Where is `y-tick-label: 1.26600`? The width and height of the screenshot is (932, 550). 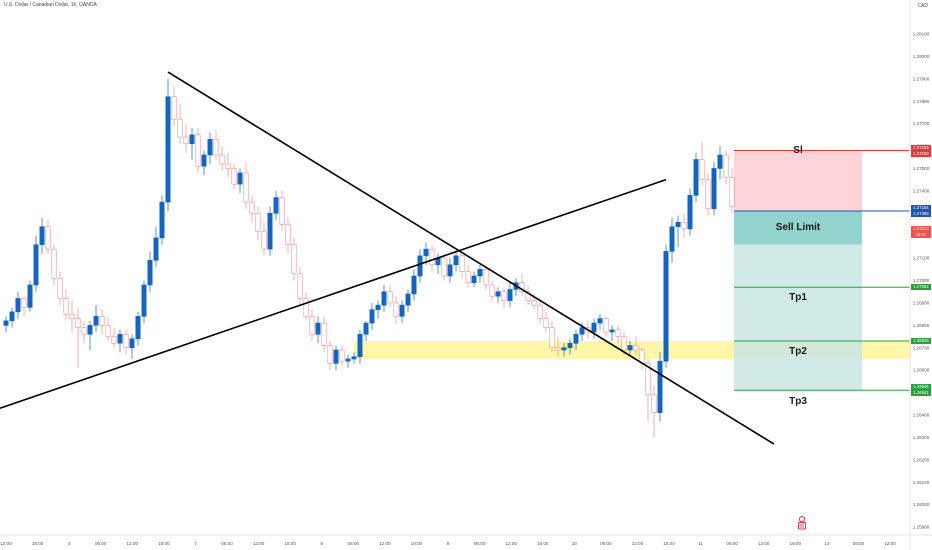
y-tick-label: 1.26600 is located at coordinates (921, 370).